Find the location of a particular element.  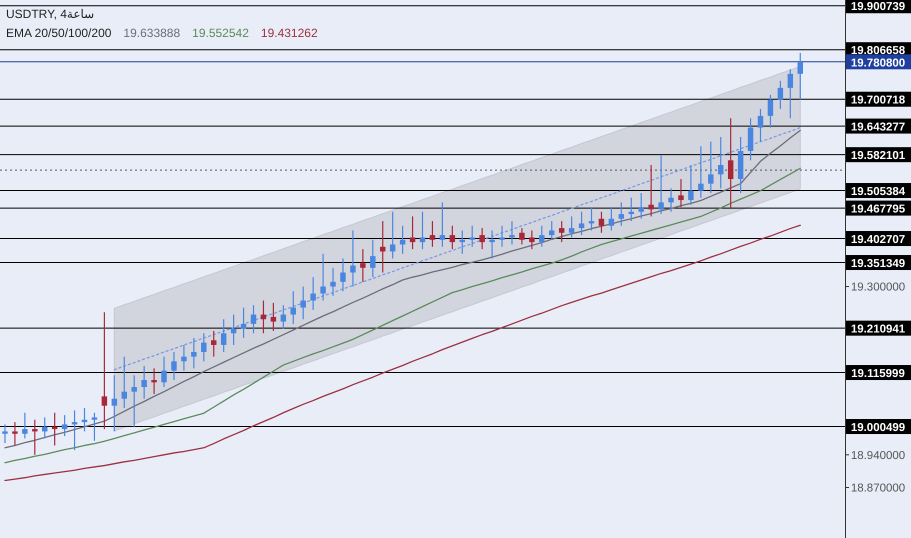

ref-line-label: 19.505384 is located at coordinates (878, 192).